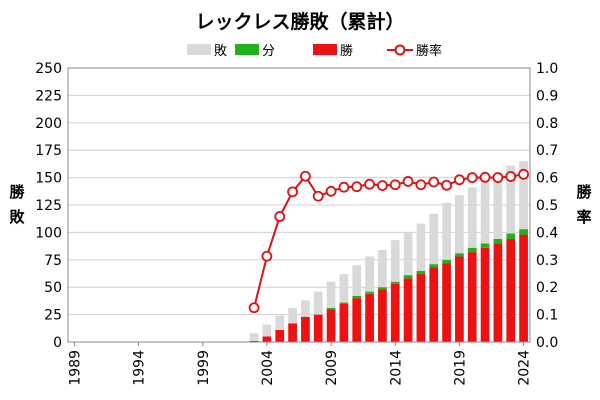 Image resolution: width=600 pixels, height=400 pixels. What do you see at coordinates (199, 49) in the screenshot?
I see `legend-swatch-loss` at bounding box center [199, 49].